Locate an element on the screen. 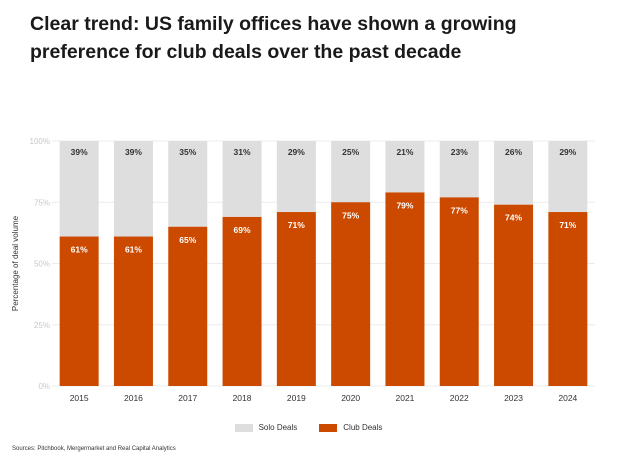  data-label-solo: 25% is located at coordinates (350, 152).